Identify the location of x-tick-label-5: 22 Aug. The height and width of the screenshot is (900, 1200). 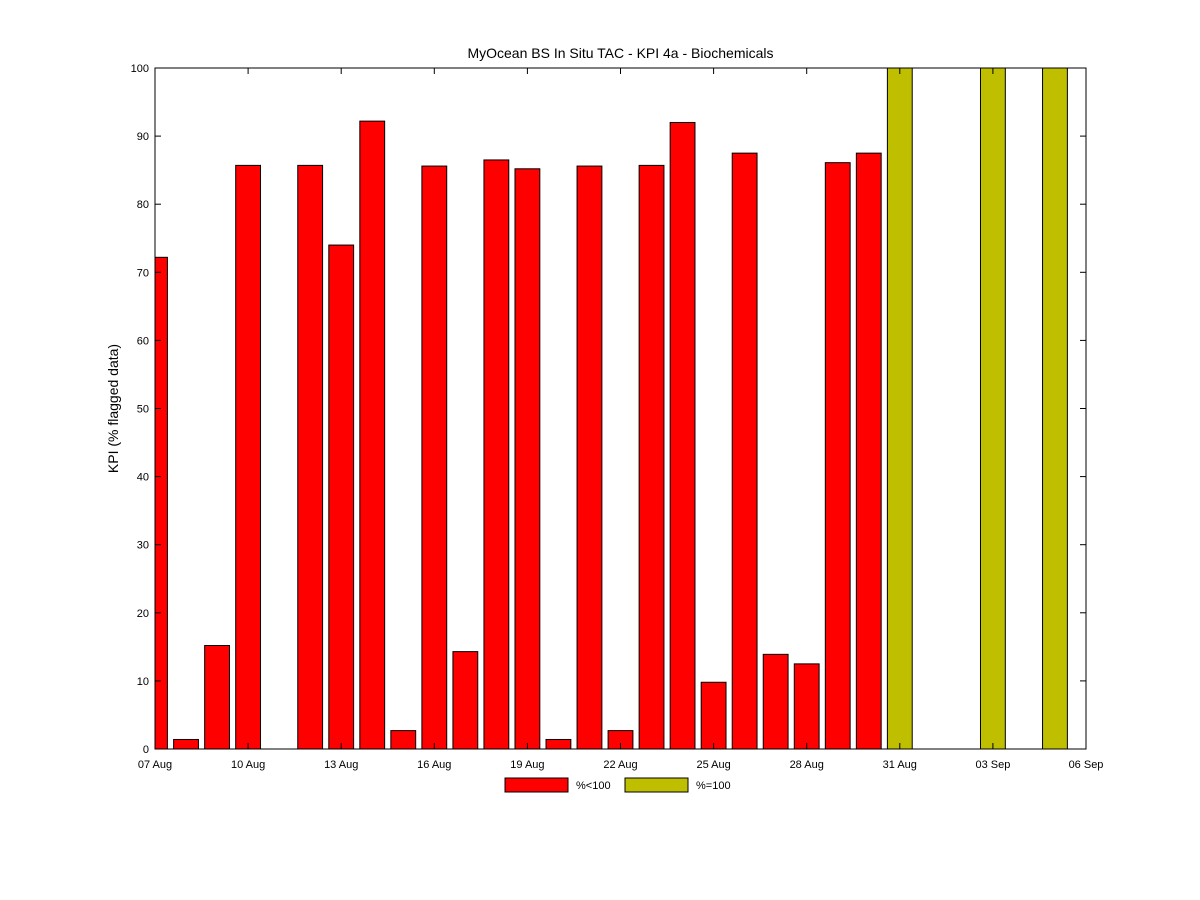
(620, 765).